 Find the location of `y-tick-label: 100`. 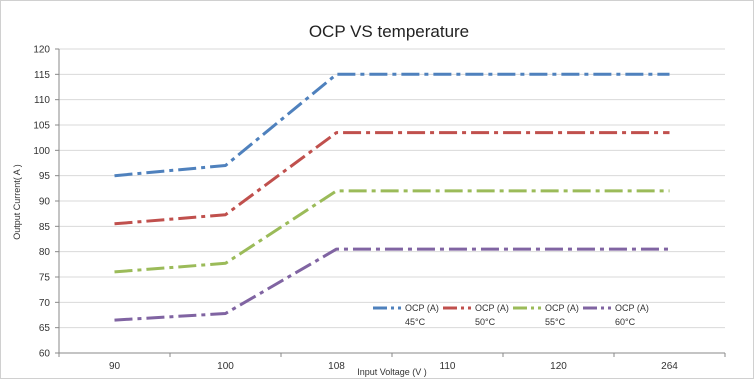

y-tick-label: 100 is located at coordinates (41, 151).